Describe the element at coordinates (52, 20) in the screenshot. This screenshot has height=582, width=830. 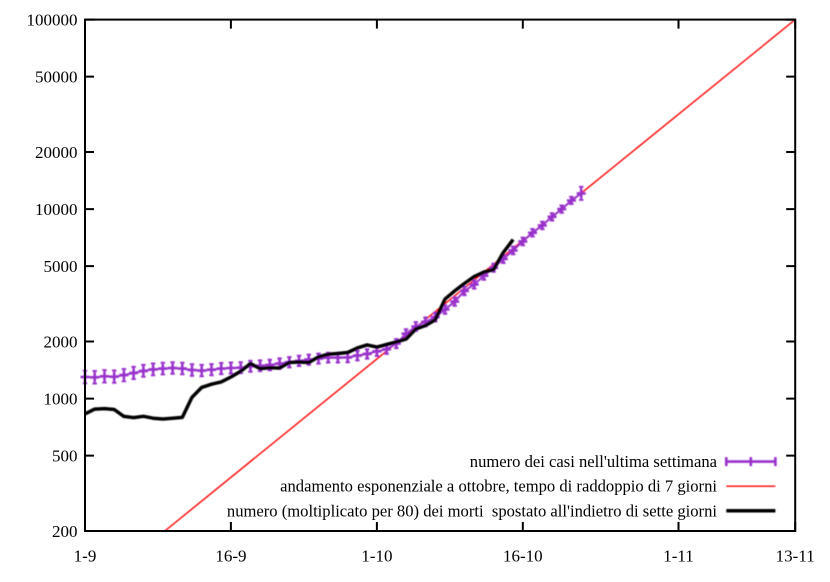
I see `svg-text: 100000` at that location.